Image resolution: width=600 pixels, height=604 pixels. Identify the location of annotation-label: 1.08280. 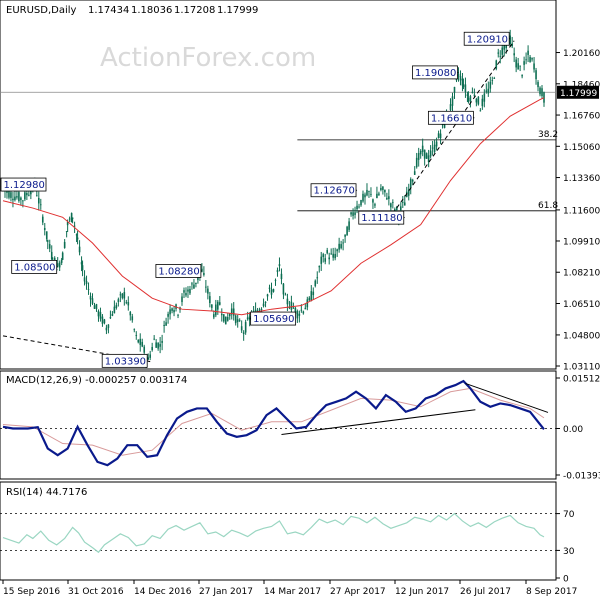
(178, 271).